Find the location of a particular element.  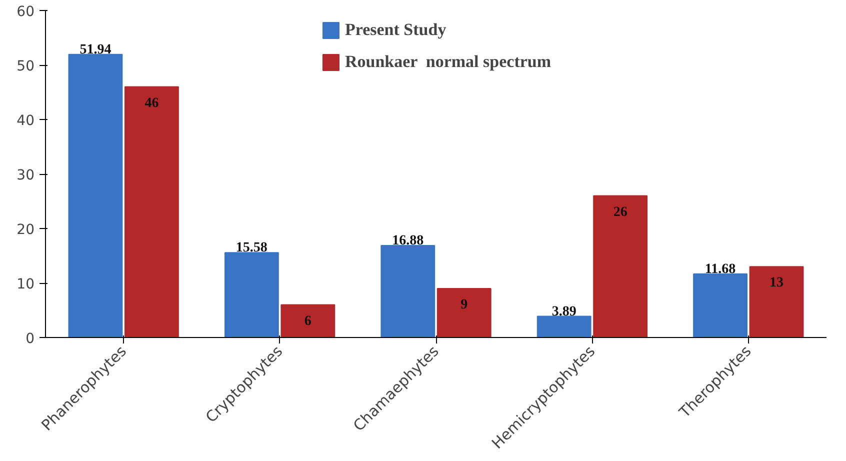

data-label: 9 is located at coordinates (464, 304).